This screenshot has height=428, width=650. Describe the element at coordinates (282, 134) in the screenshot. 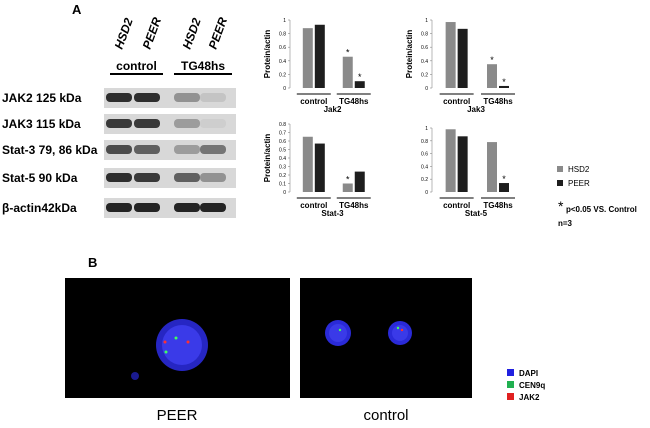

I see `y-tick-label: 0.7` at that location.